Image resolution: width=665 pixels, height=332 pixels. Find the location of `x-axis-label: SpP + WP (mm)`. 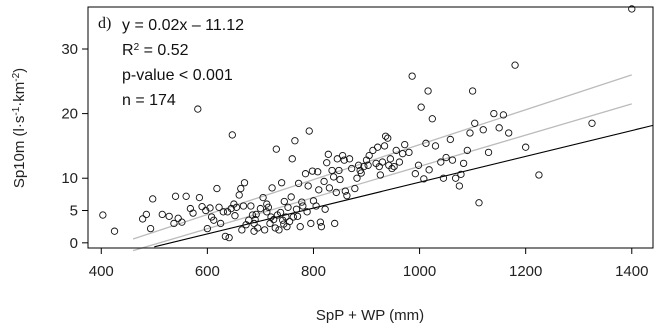

x-axis-label: SpP + WP (mm) is located at coordinates (370, 315).